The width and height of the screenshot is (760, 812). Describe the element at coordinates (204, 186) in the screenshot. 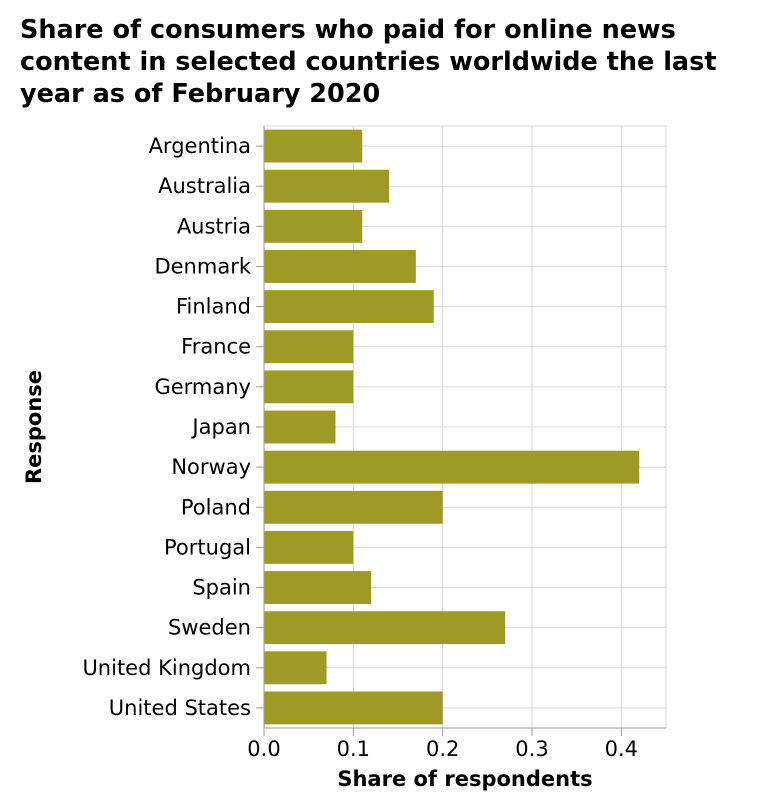

I see `y-tick-label: Australia` at that location.